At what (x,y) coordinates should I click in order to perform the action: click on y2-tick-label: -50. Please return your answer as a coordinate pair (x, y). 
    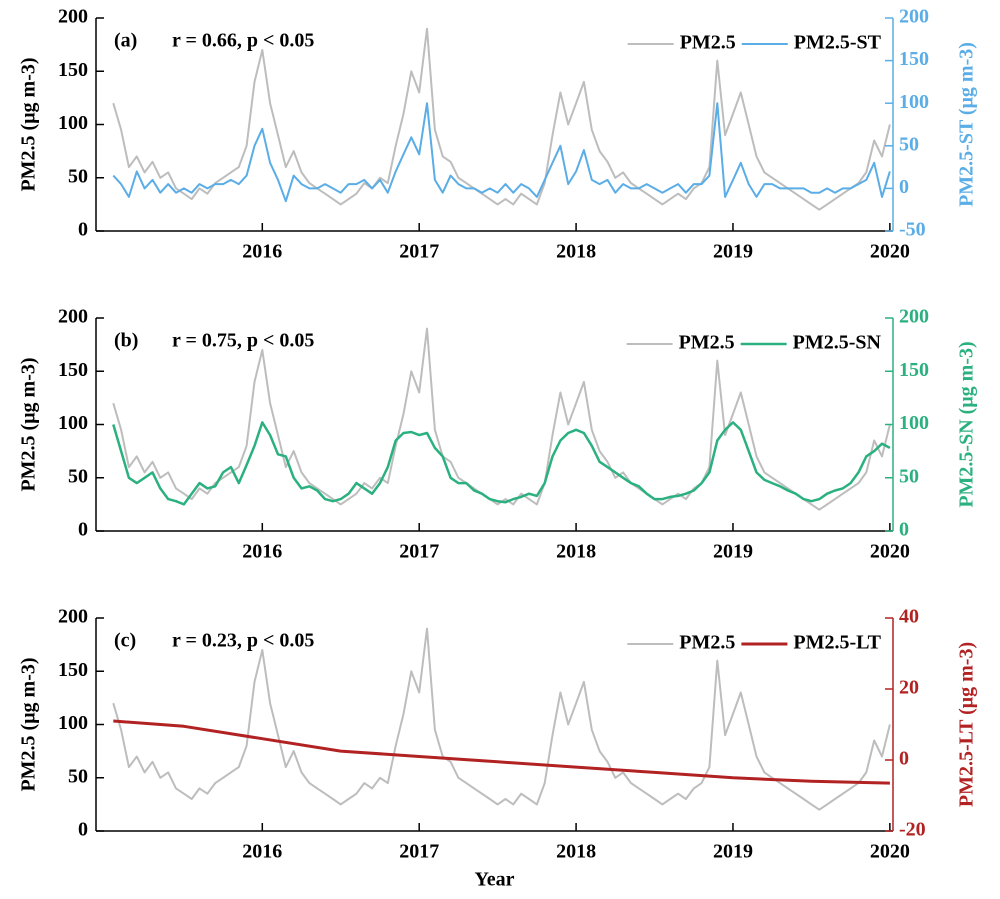
    Looking at the image, I should click on (912, 230).